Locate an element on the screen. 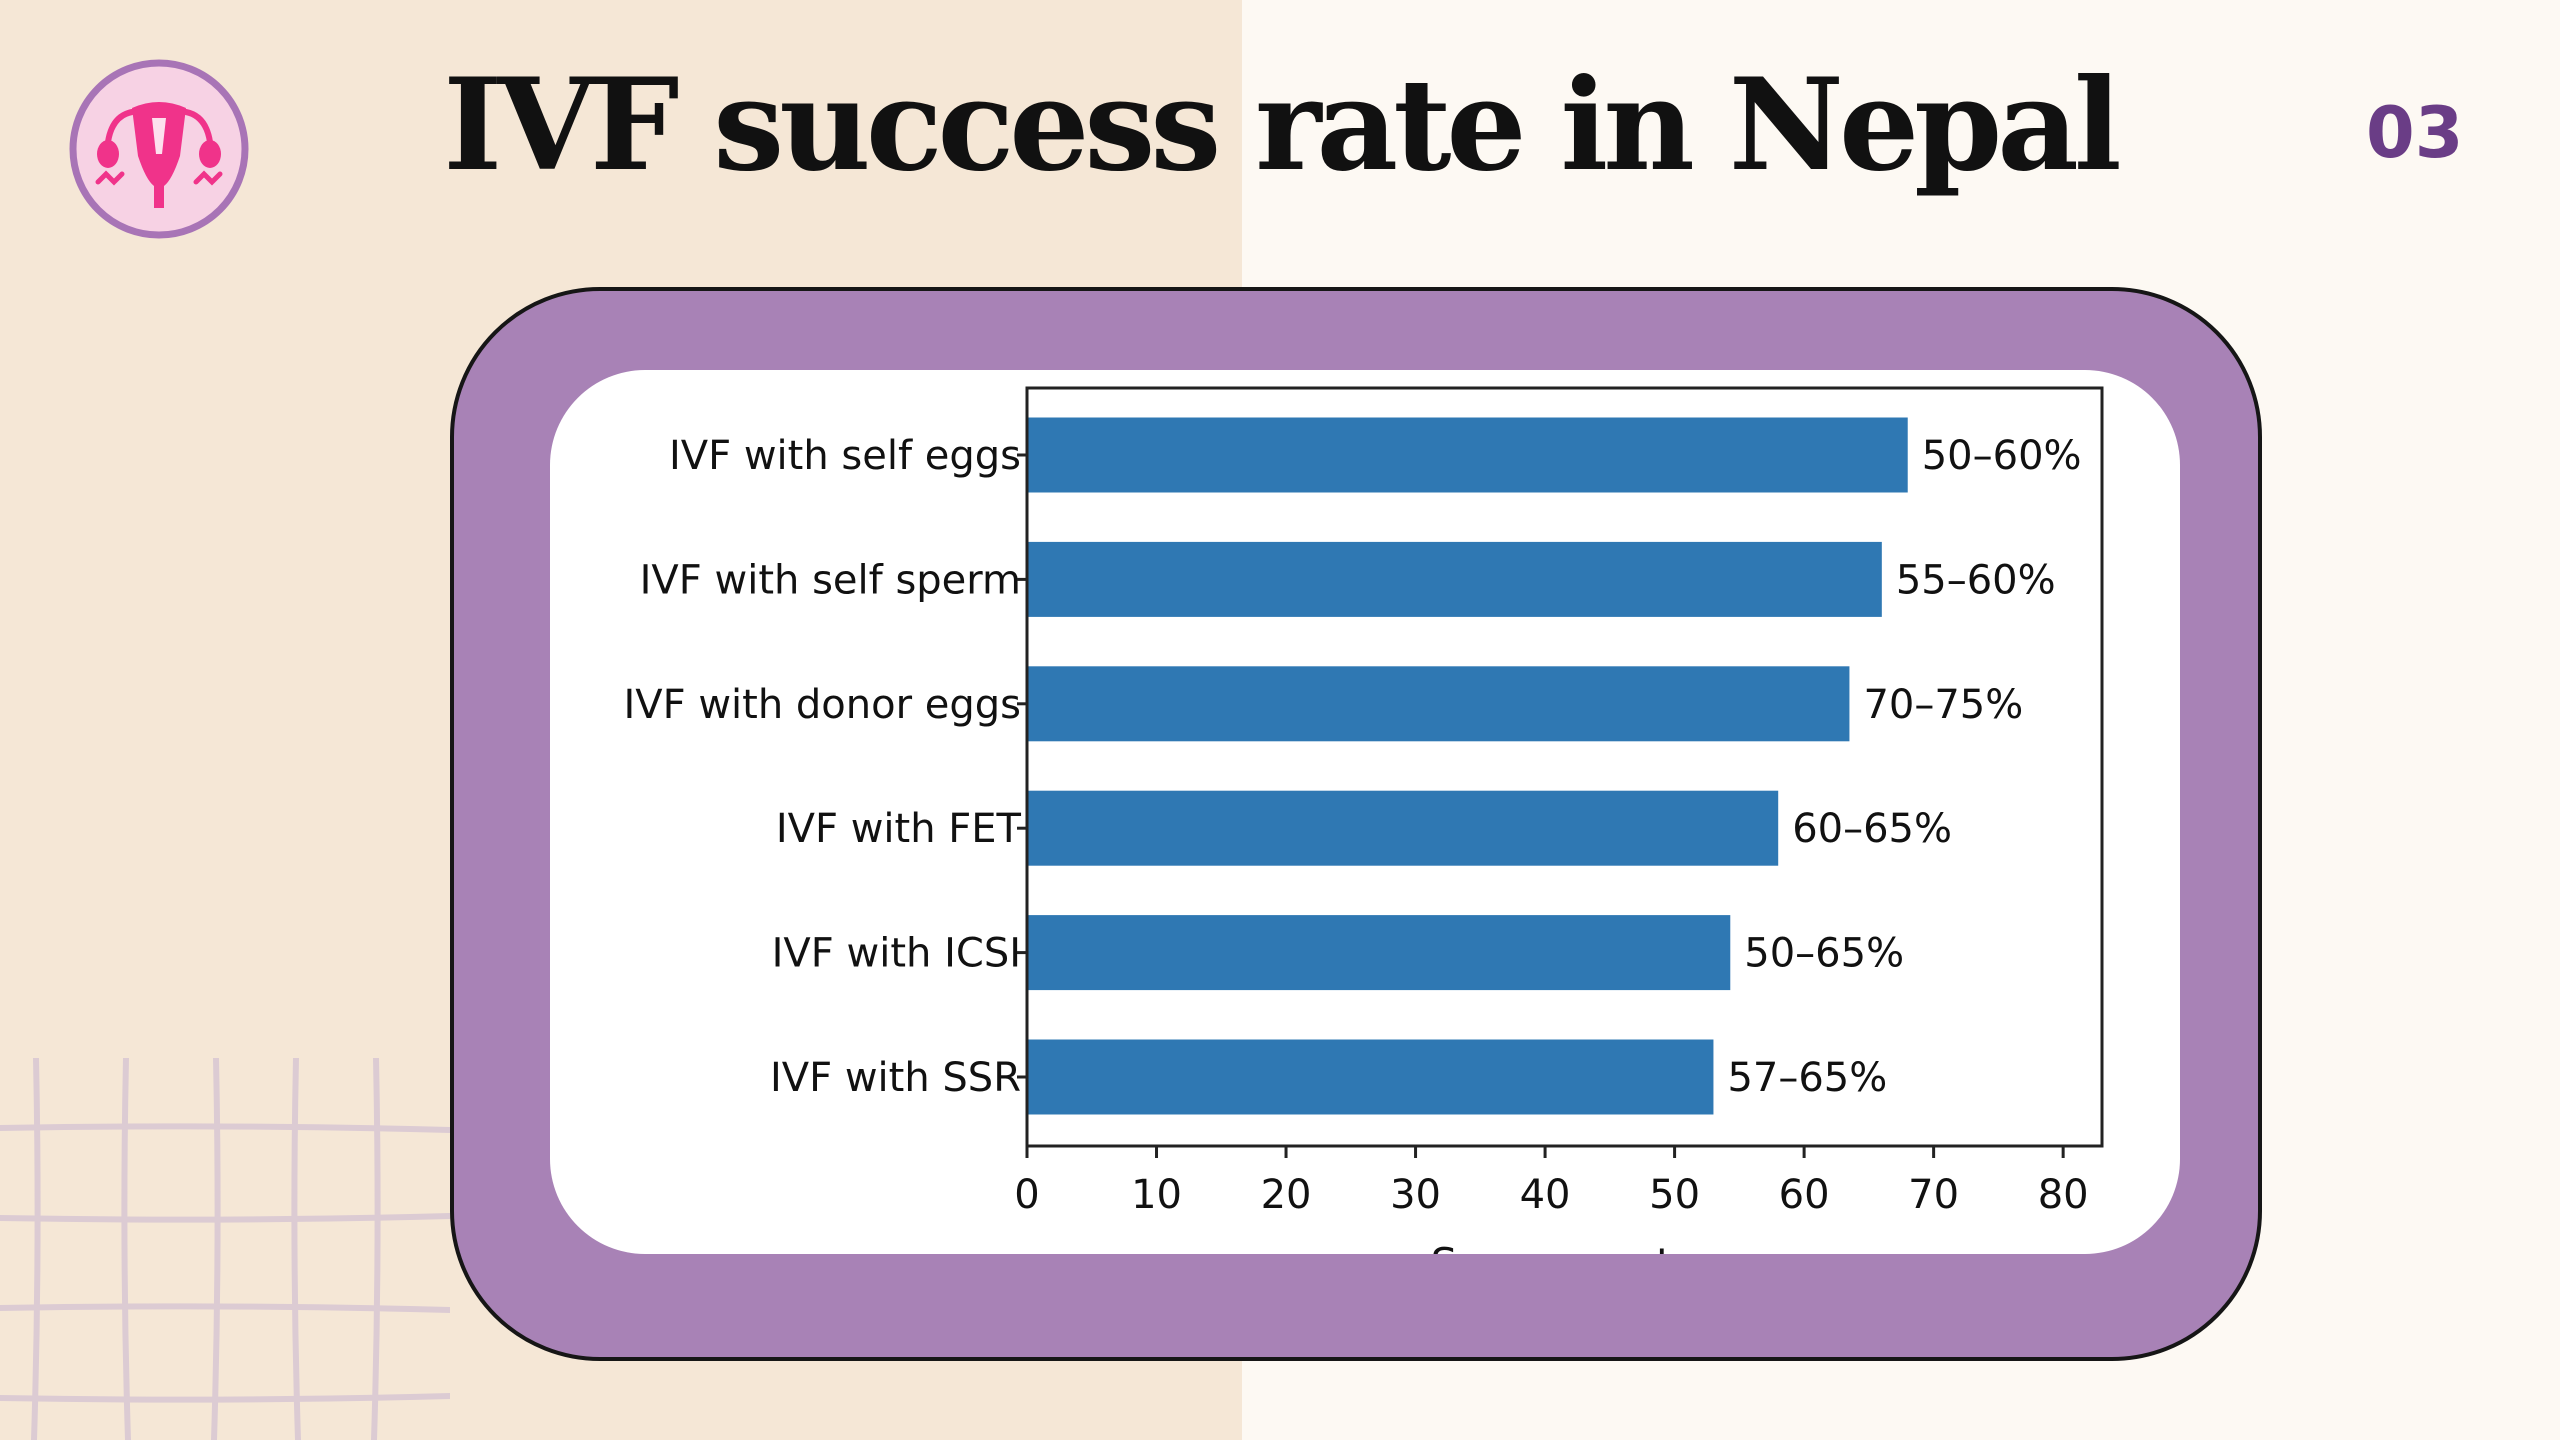 The width and height of the screenshot is (2560, 1440). x-tick-label: 10 is located at coordinates (1156, 1195).